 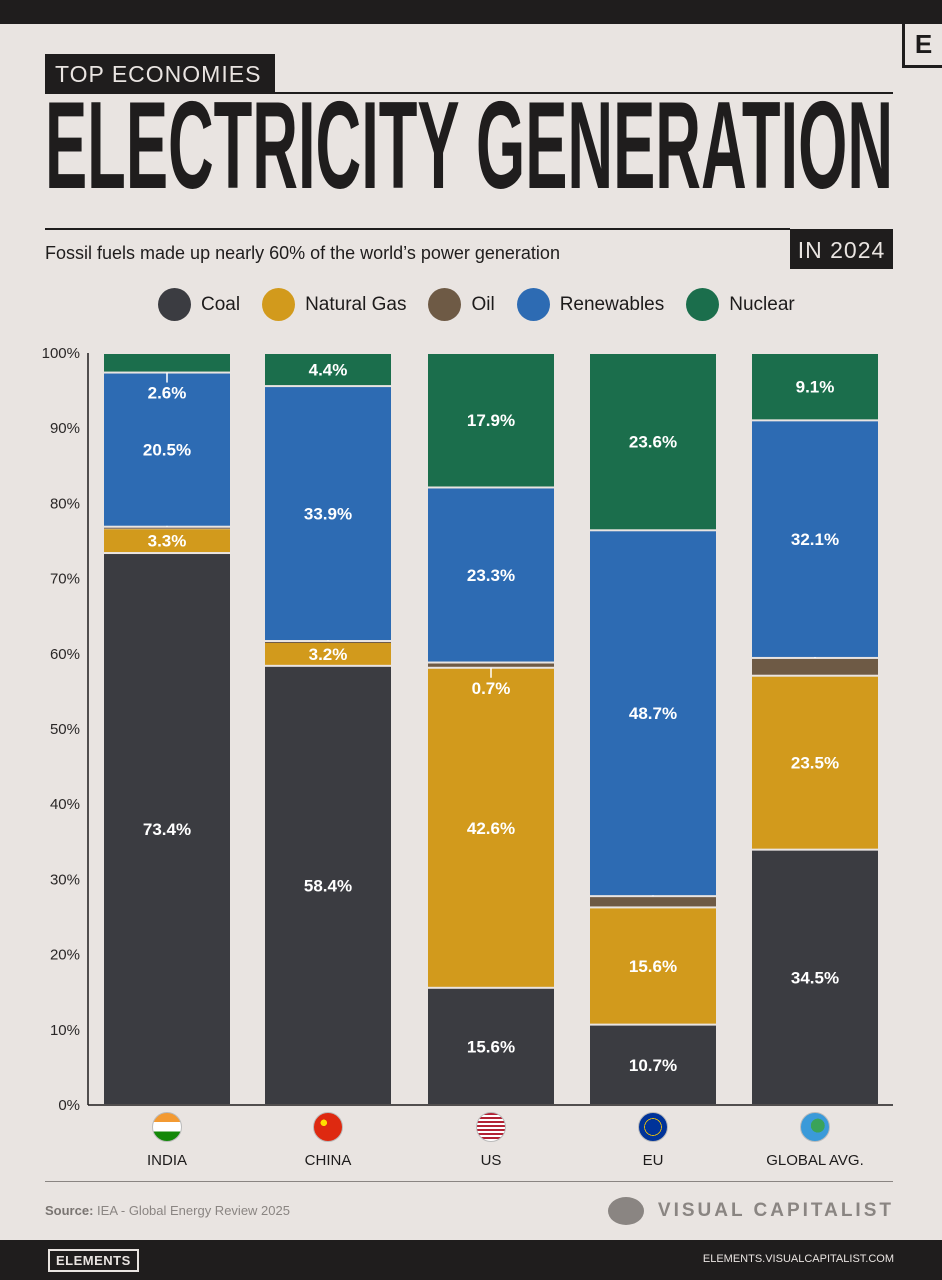 What do you see at coordinates (356, 304) in the screenshot?
I see `legend-label: Natural Gas` at bounding box center [356, 304].